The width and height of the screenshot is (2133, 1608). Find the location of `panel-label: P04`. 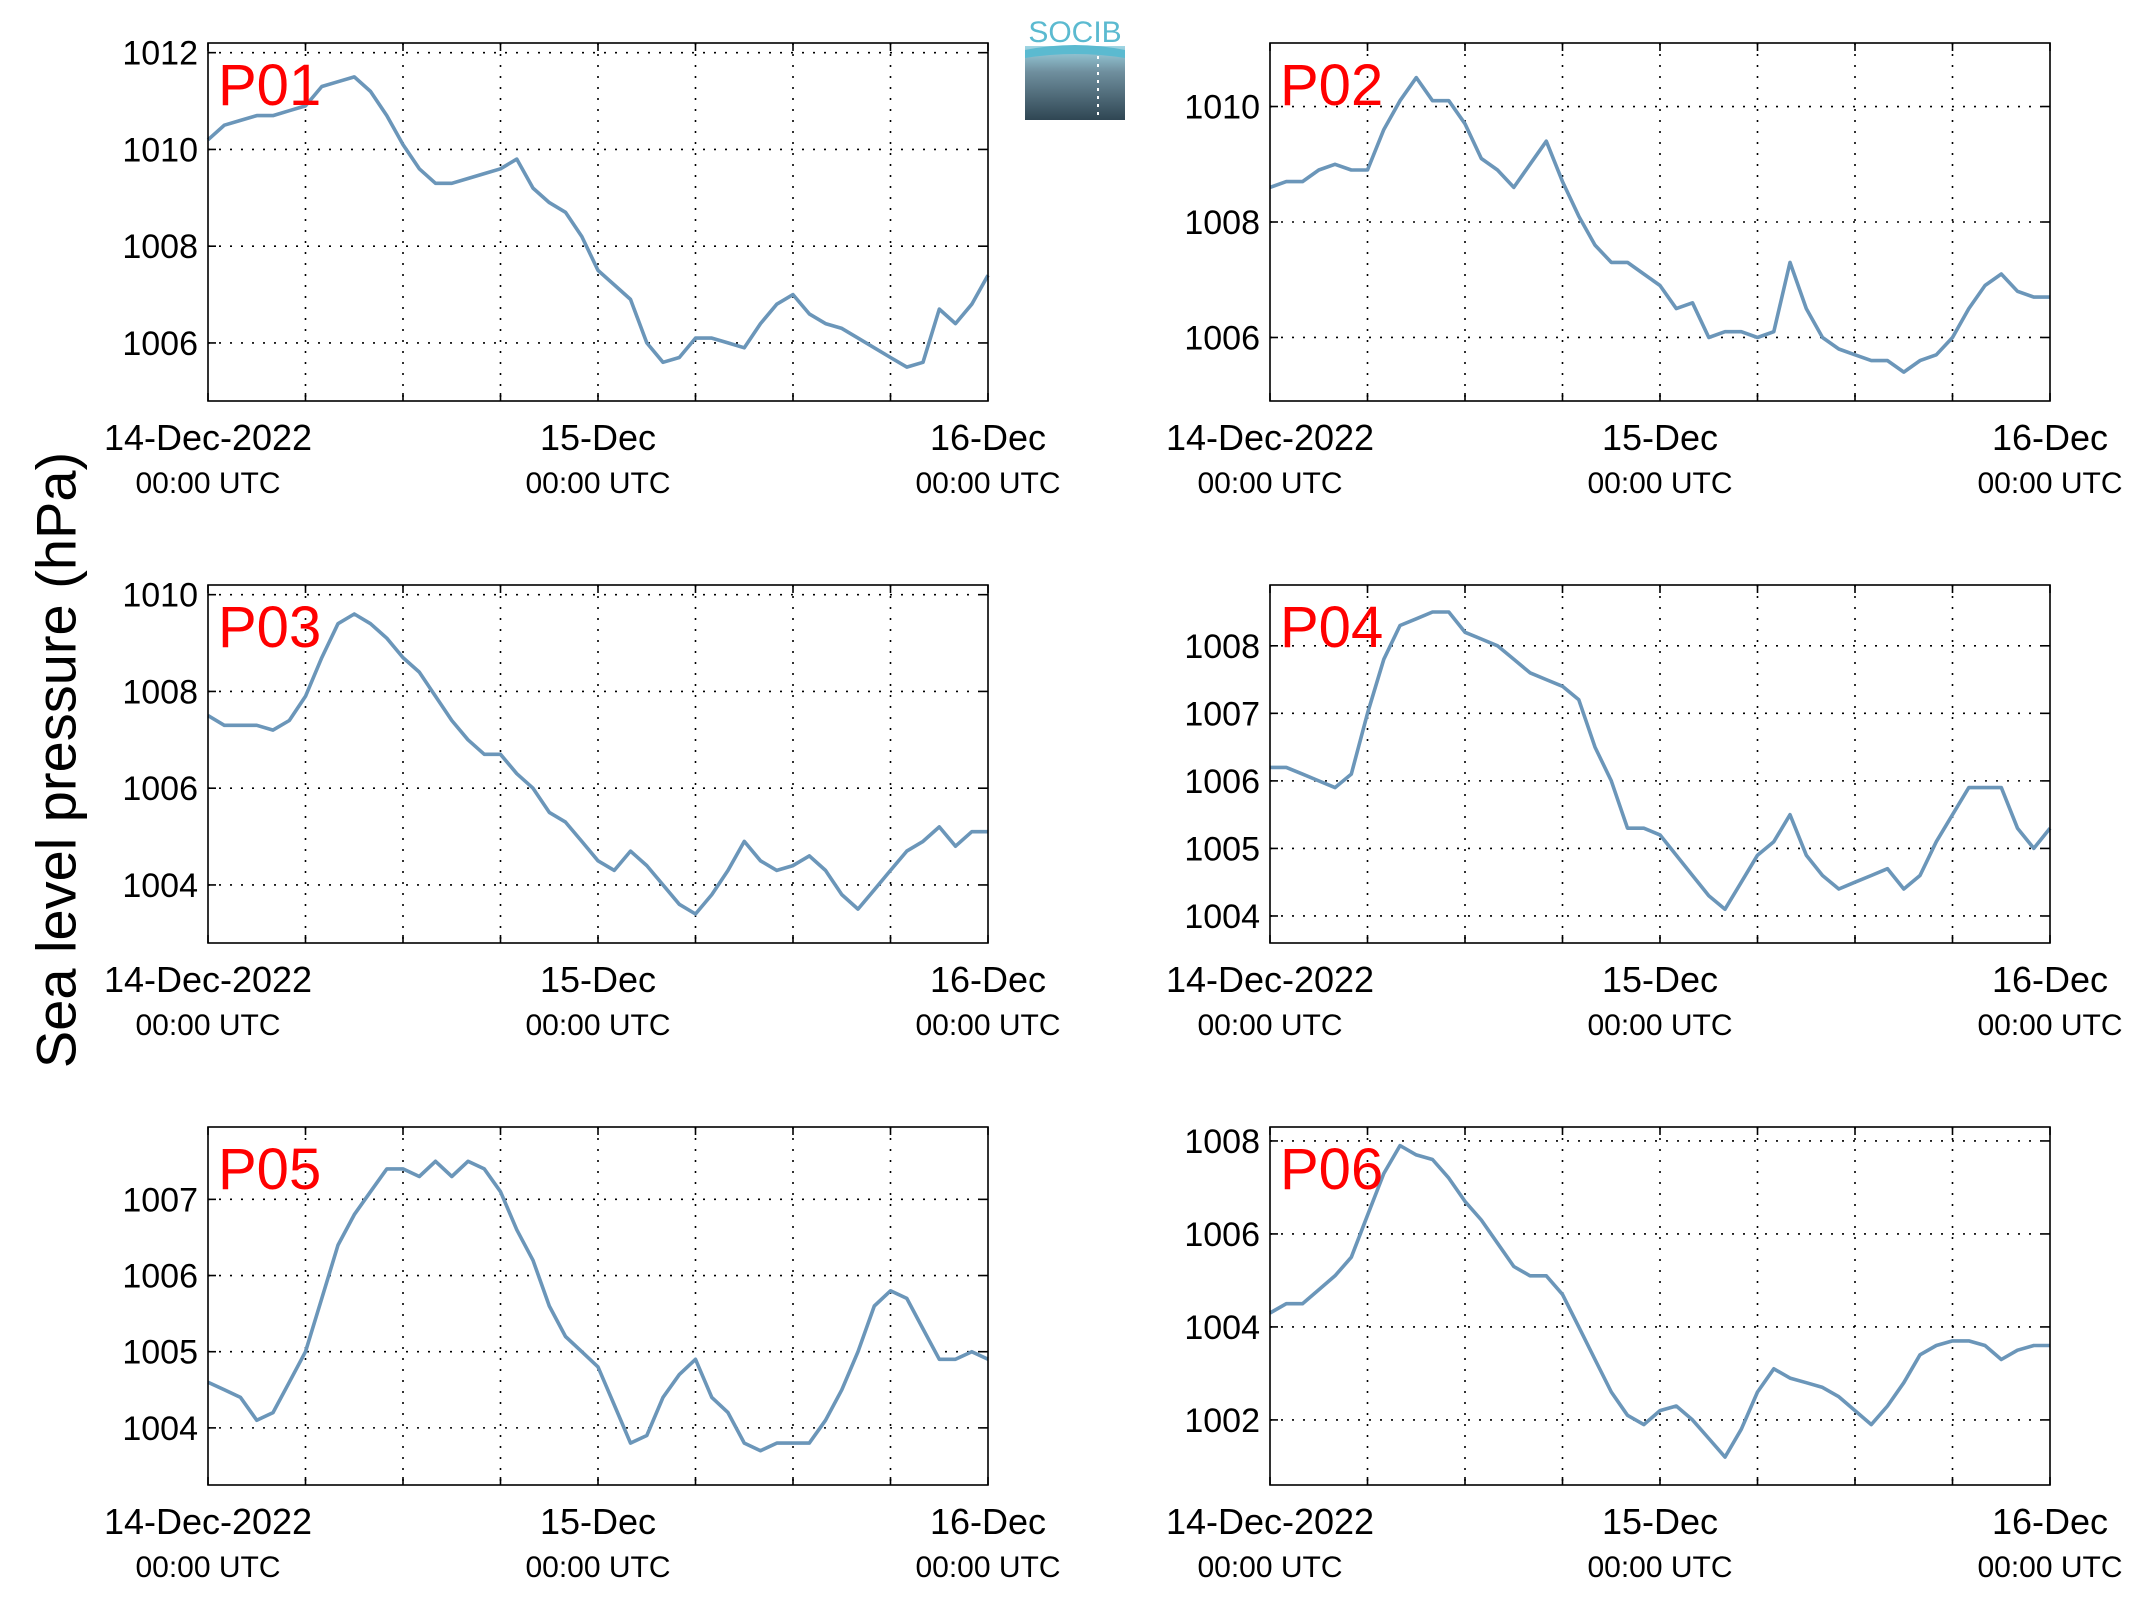

panel-label: P04 is located at coordinates (1331, 627).